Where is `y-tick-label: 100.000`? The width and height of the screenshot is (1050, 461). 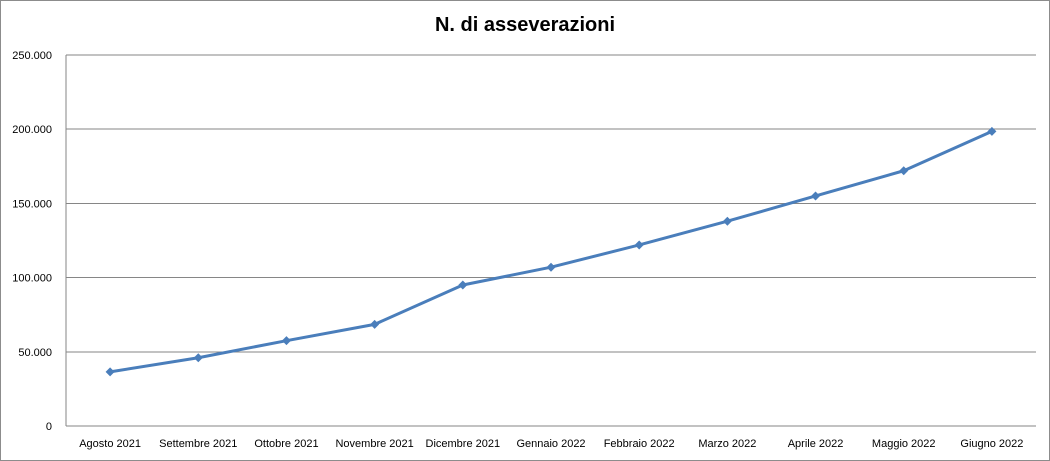
y-tick-label: 100.000 is located at coordinates (32, 279).